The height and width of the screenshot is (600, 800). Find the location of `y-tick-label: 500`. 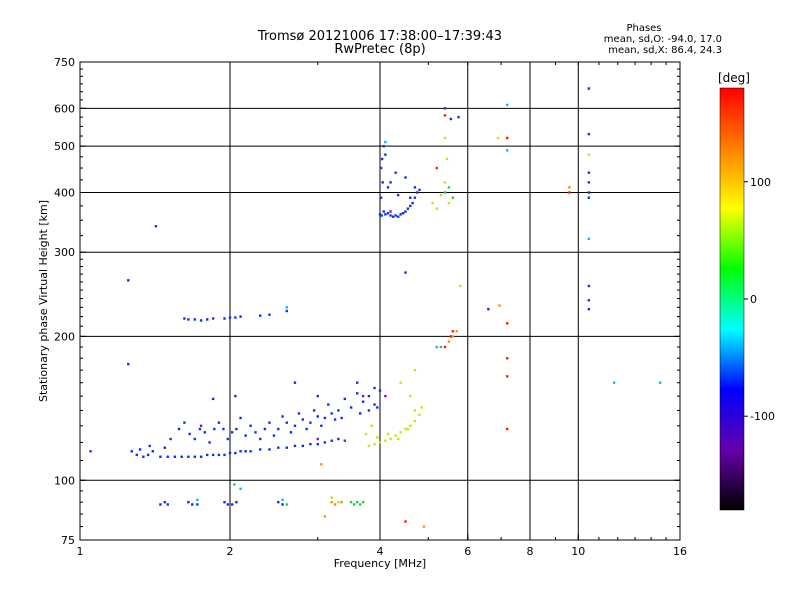

y-tick-label: 500 is located at coordinates (64, 146).